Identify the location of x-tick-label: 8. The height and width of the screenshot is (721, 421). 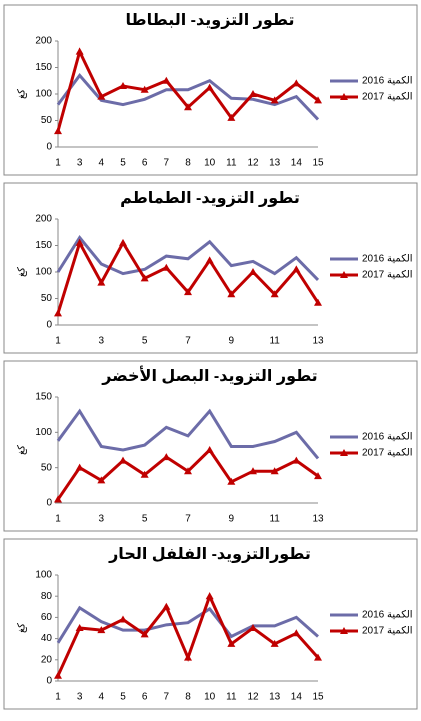
(188, 163).